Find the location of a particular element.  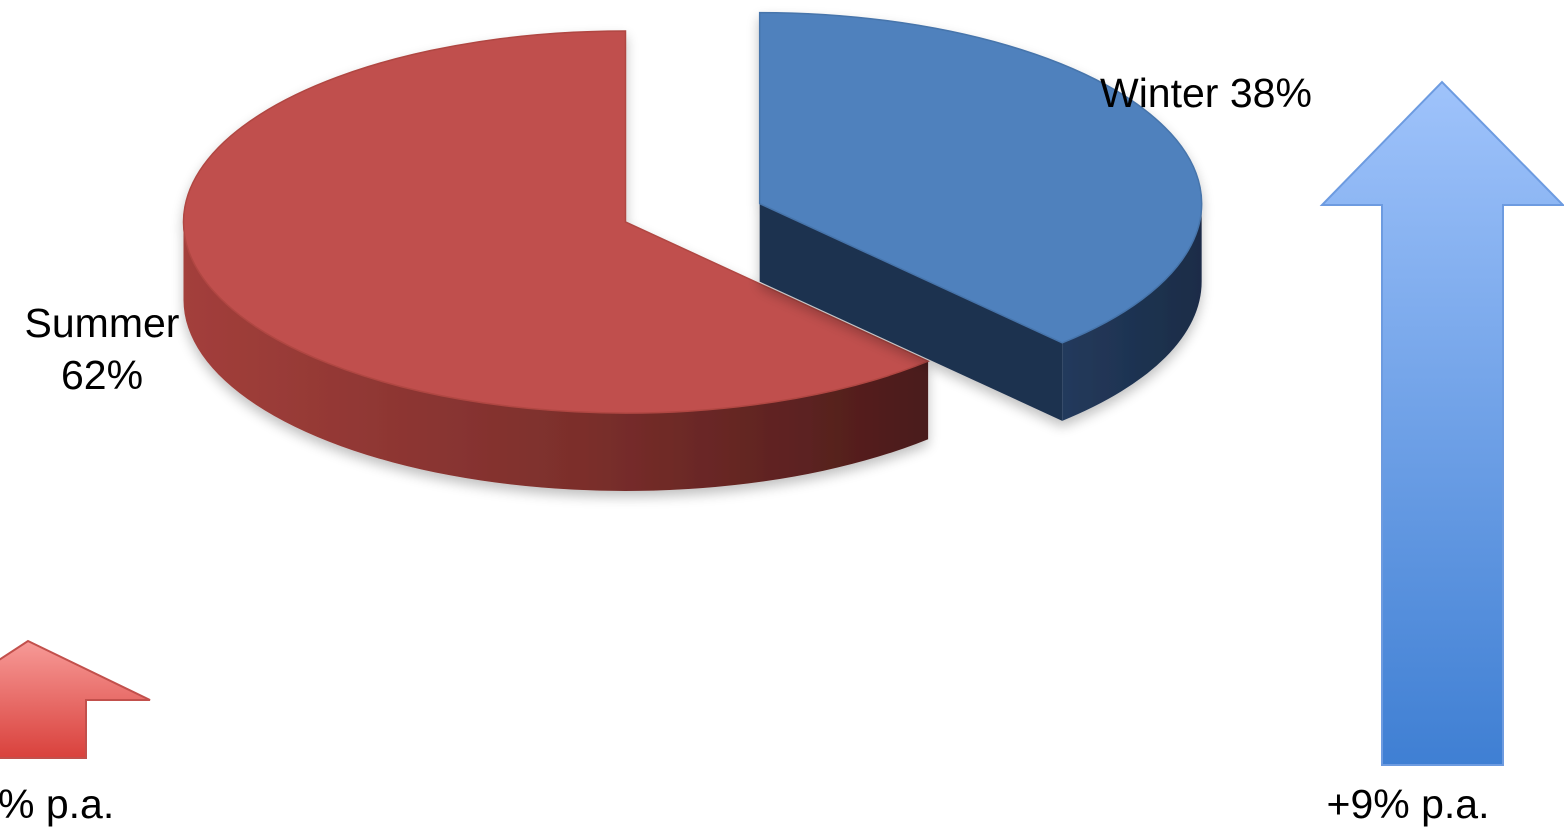

summer-growth-label: % p.a. is located at coordinates (57, 804).